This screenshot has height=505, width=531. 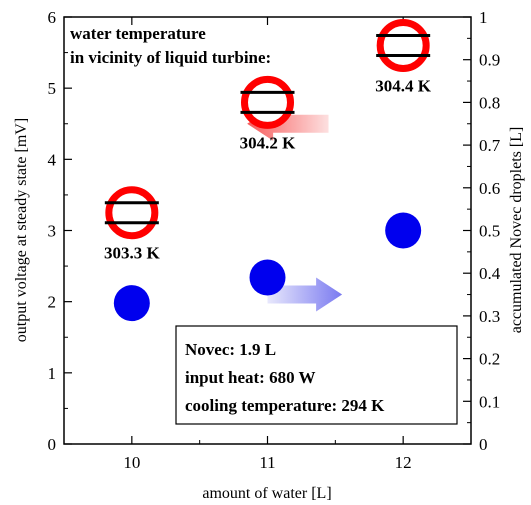 What do you see at coordinates (403, 85) in the screenshot?
I see `temperature-label: 304.4 K` at bounding box center [403, 85].